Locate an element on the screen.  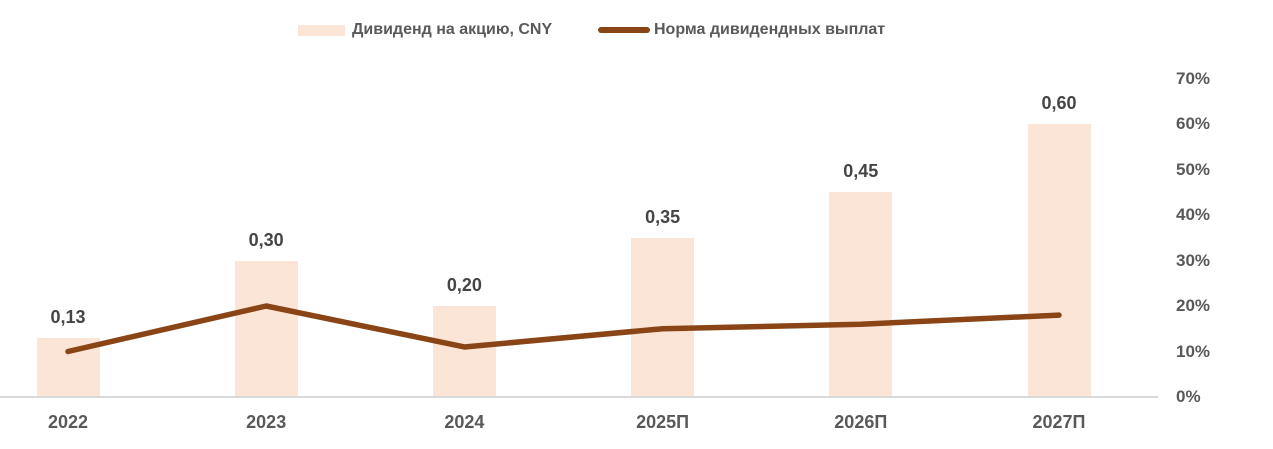
right-axis-tick-40: 40% is located at coordinates (1193, 214).